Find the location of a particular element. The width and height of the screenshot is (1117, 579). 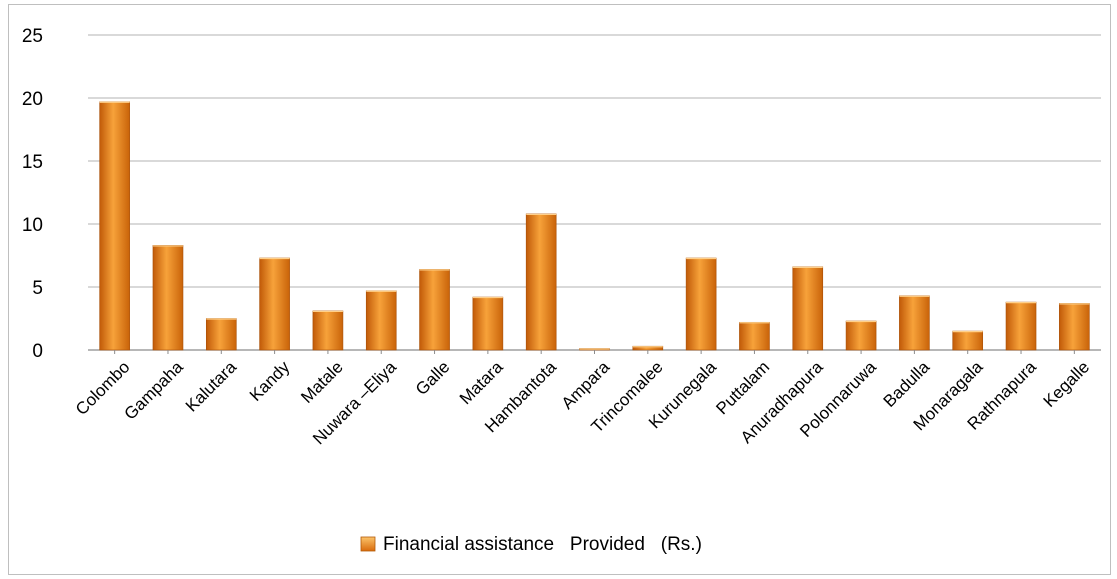

bar-colombo is located at coordinates (114, 226).